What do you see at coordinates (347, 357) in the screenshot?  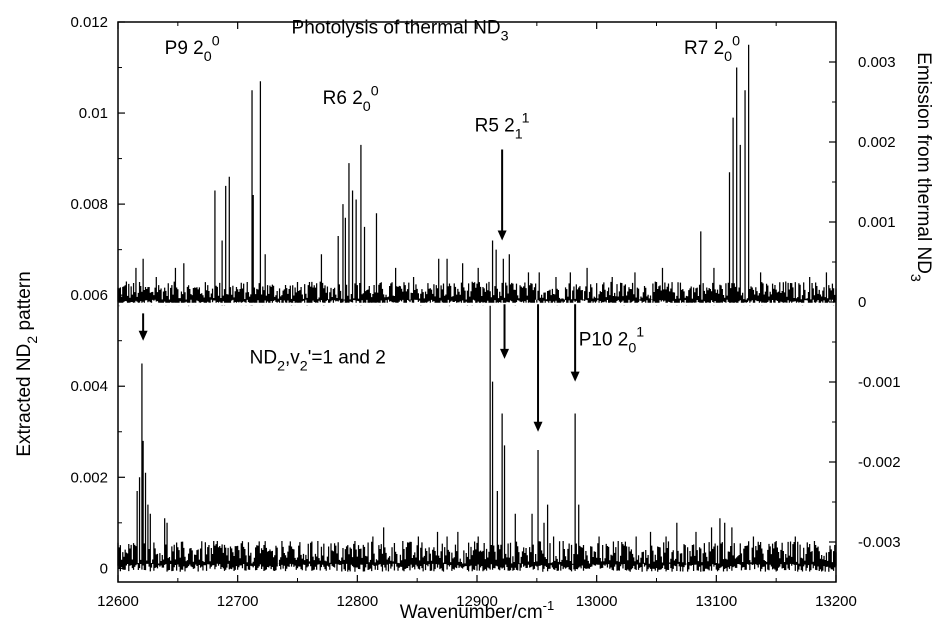 I see `annotation-nd2-part: '=1 and 2` at bounding box center [347, 357].